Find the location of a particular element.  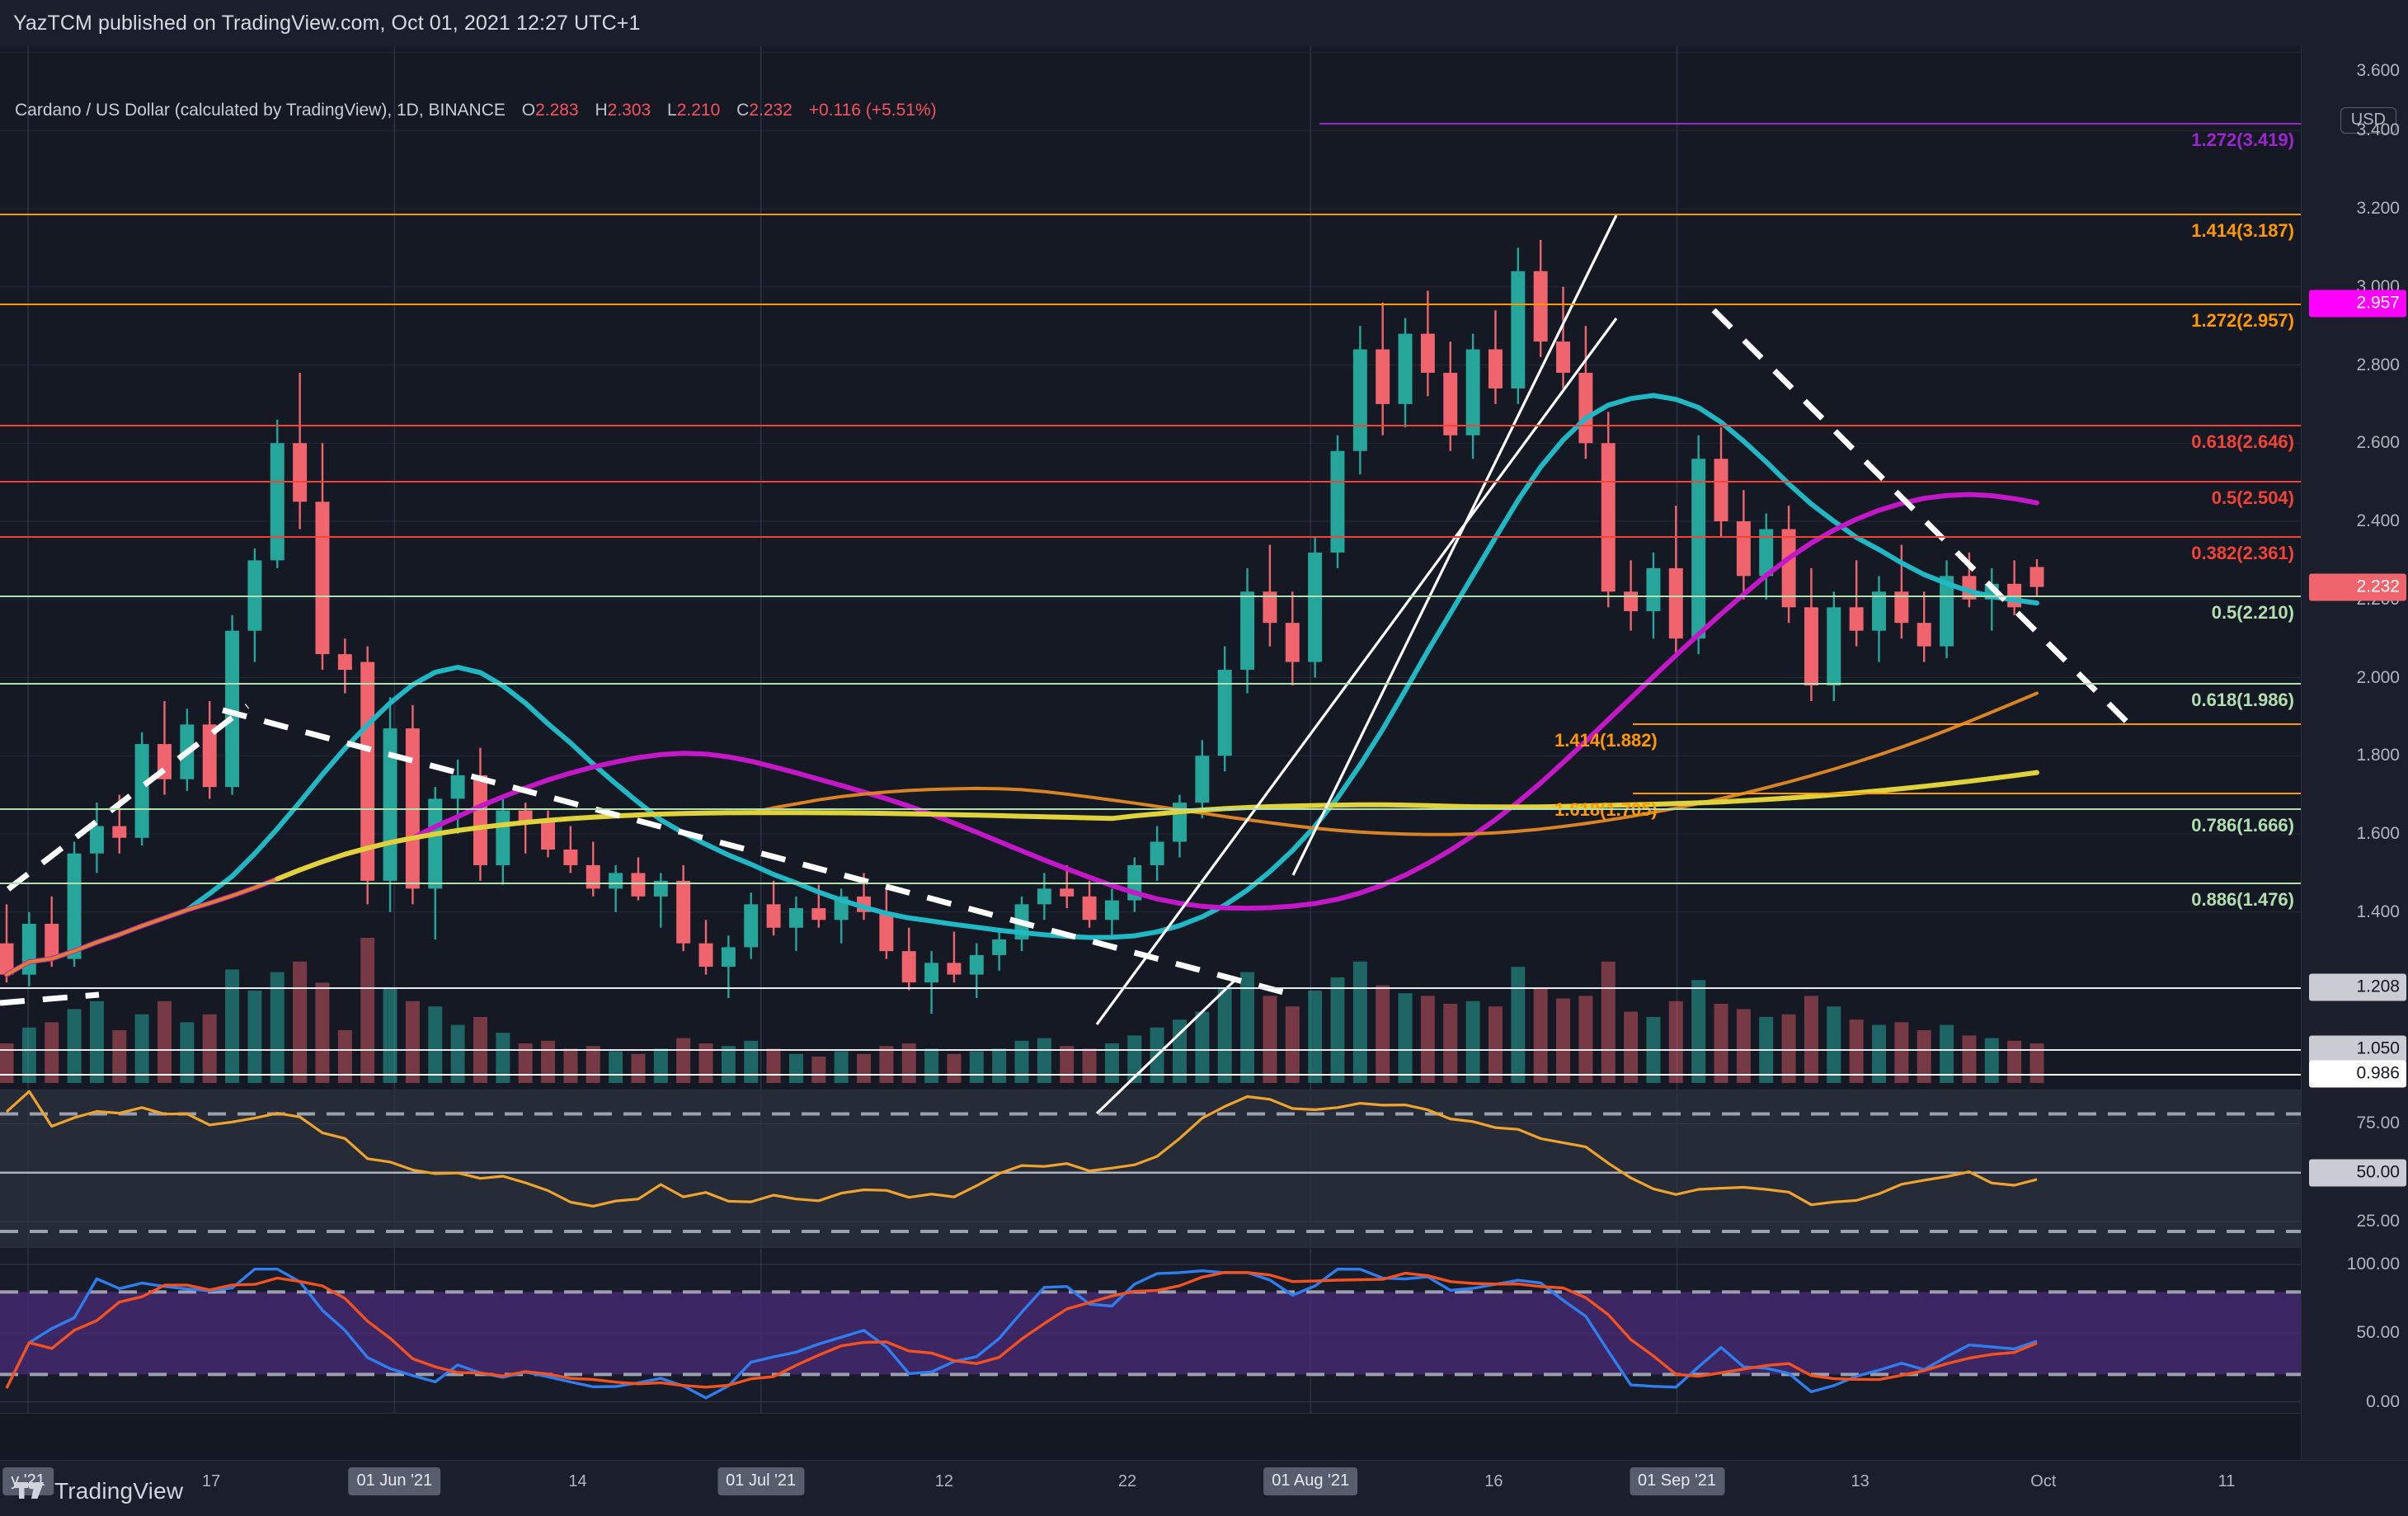

price-badge: 0.986 is located at coordinates (2358, 1074).